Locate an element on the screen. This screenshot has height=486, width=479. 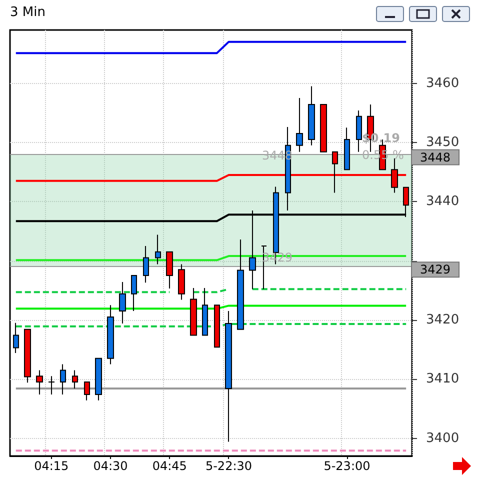
ref-line-label: 3448 is located at coordinates (435, 157).